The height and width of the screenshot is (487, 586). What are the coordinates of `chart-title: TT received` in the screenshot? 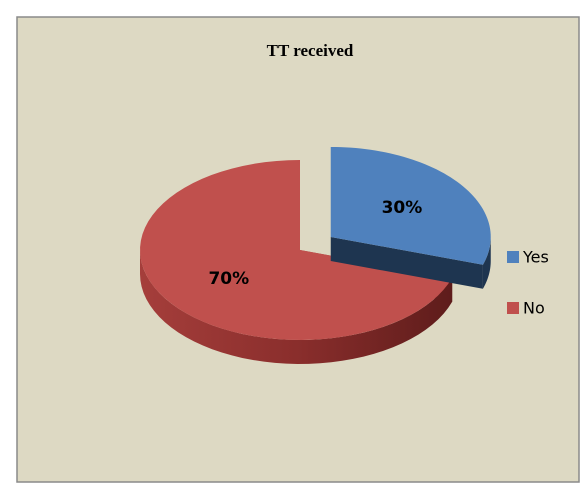 It's located at (310, 50).